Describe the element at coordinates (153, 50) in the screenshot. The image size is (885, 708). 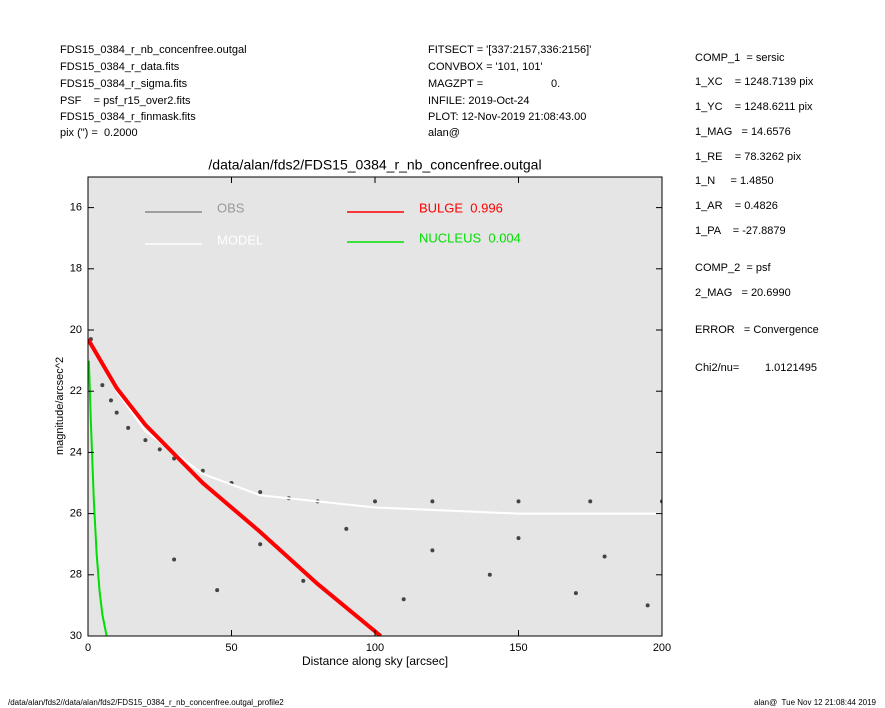
I see `header-line: FDS15_0384_r_nb_concenfree.outgal` at that location.